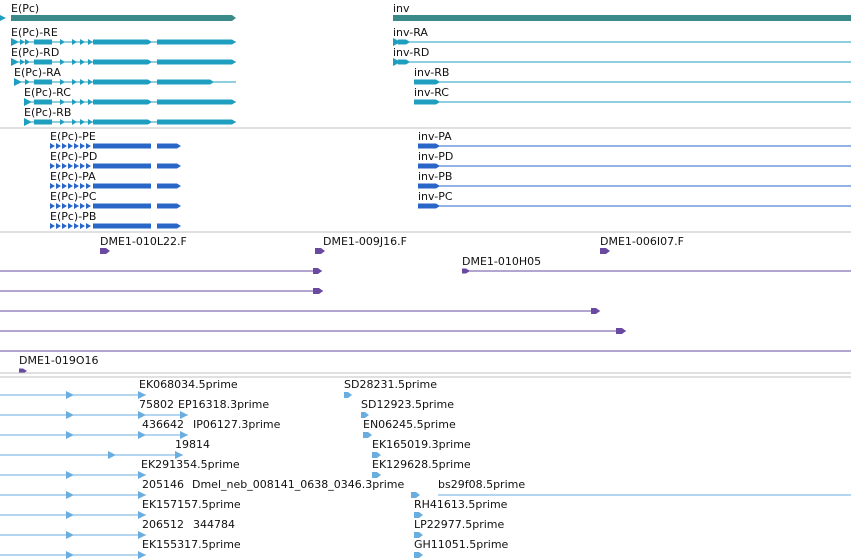 The image size is (851, 560). I want to click on est-label: EN06245.5prime, so click(409, 424).